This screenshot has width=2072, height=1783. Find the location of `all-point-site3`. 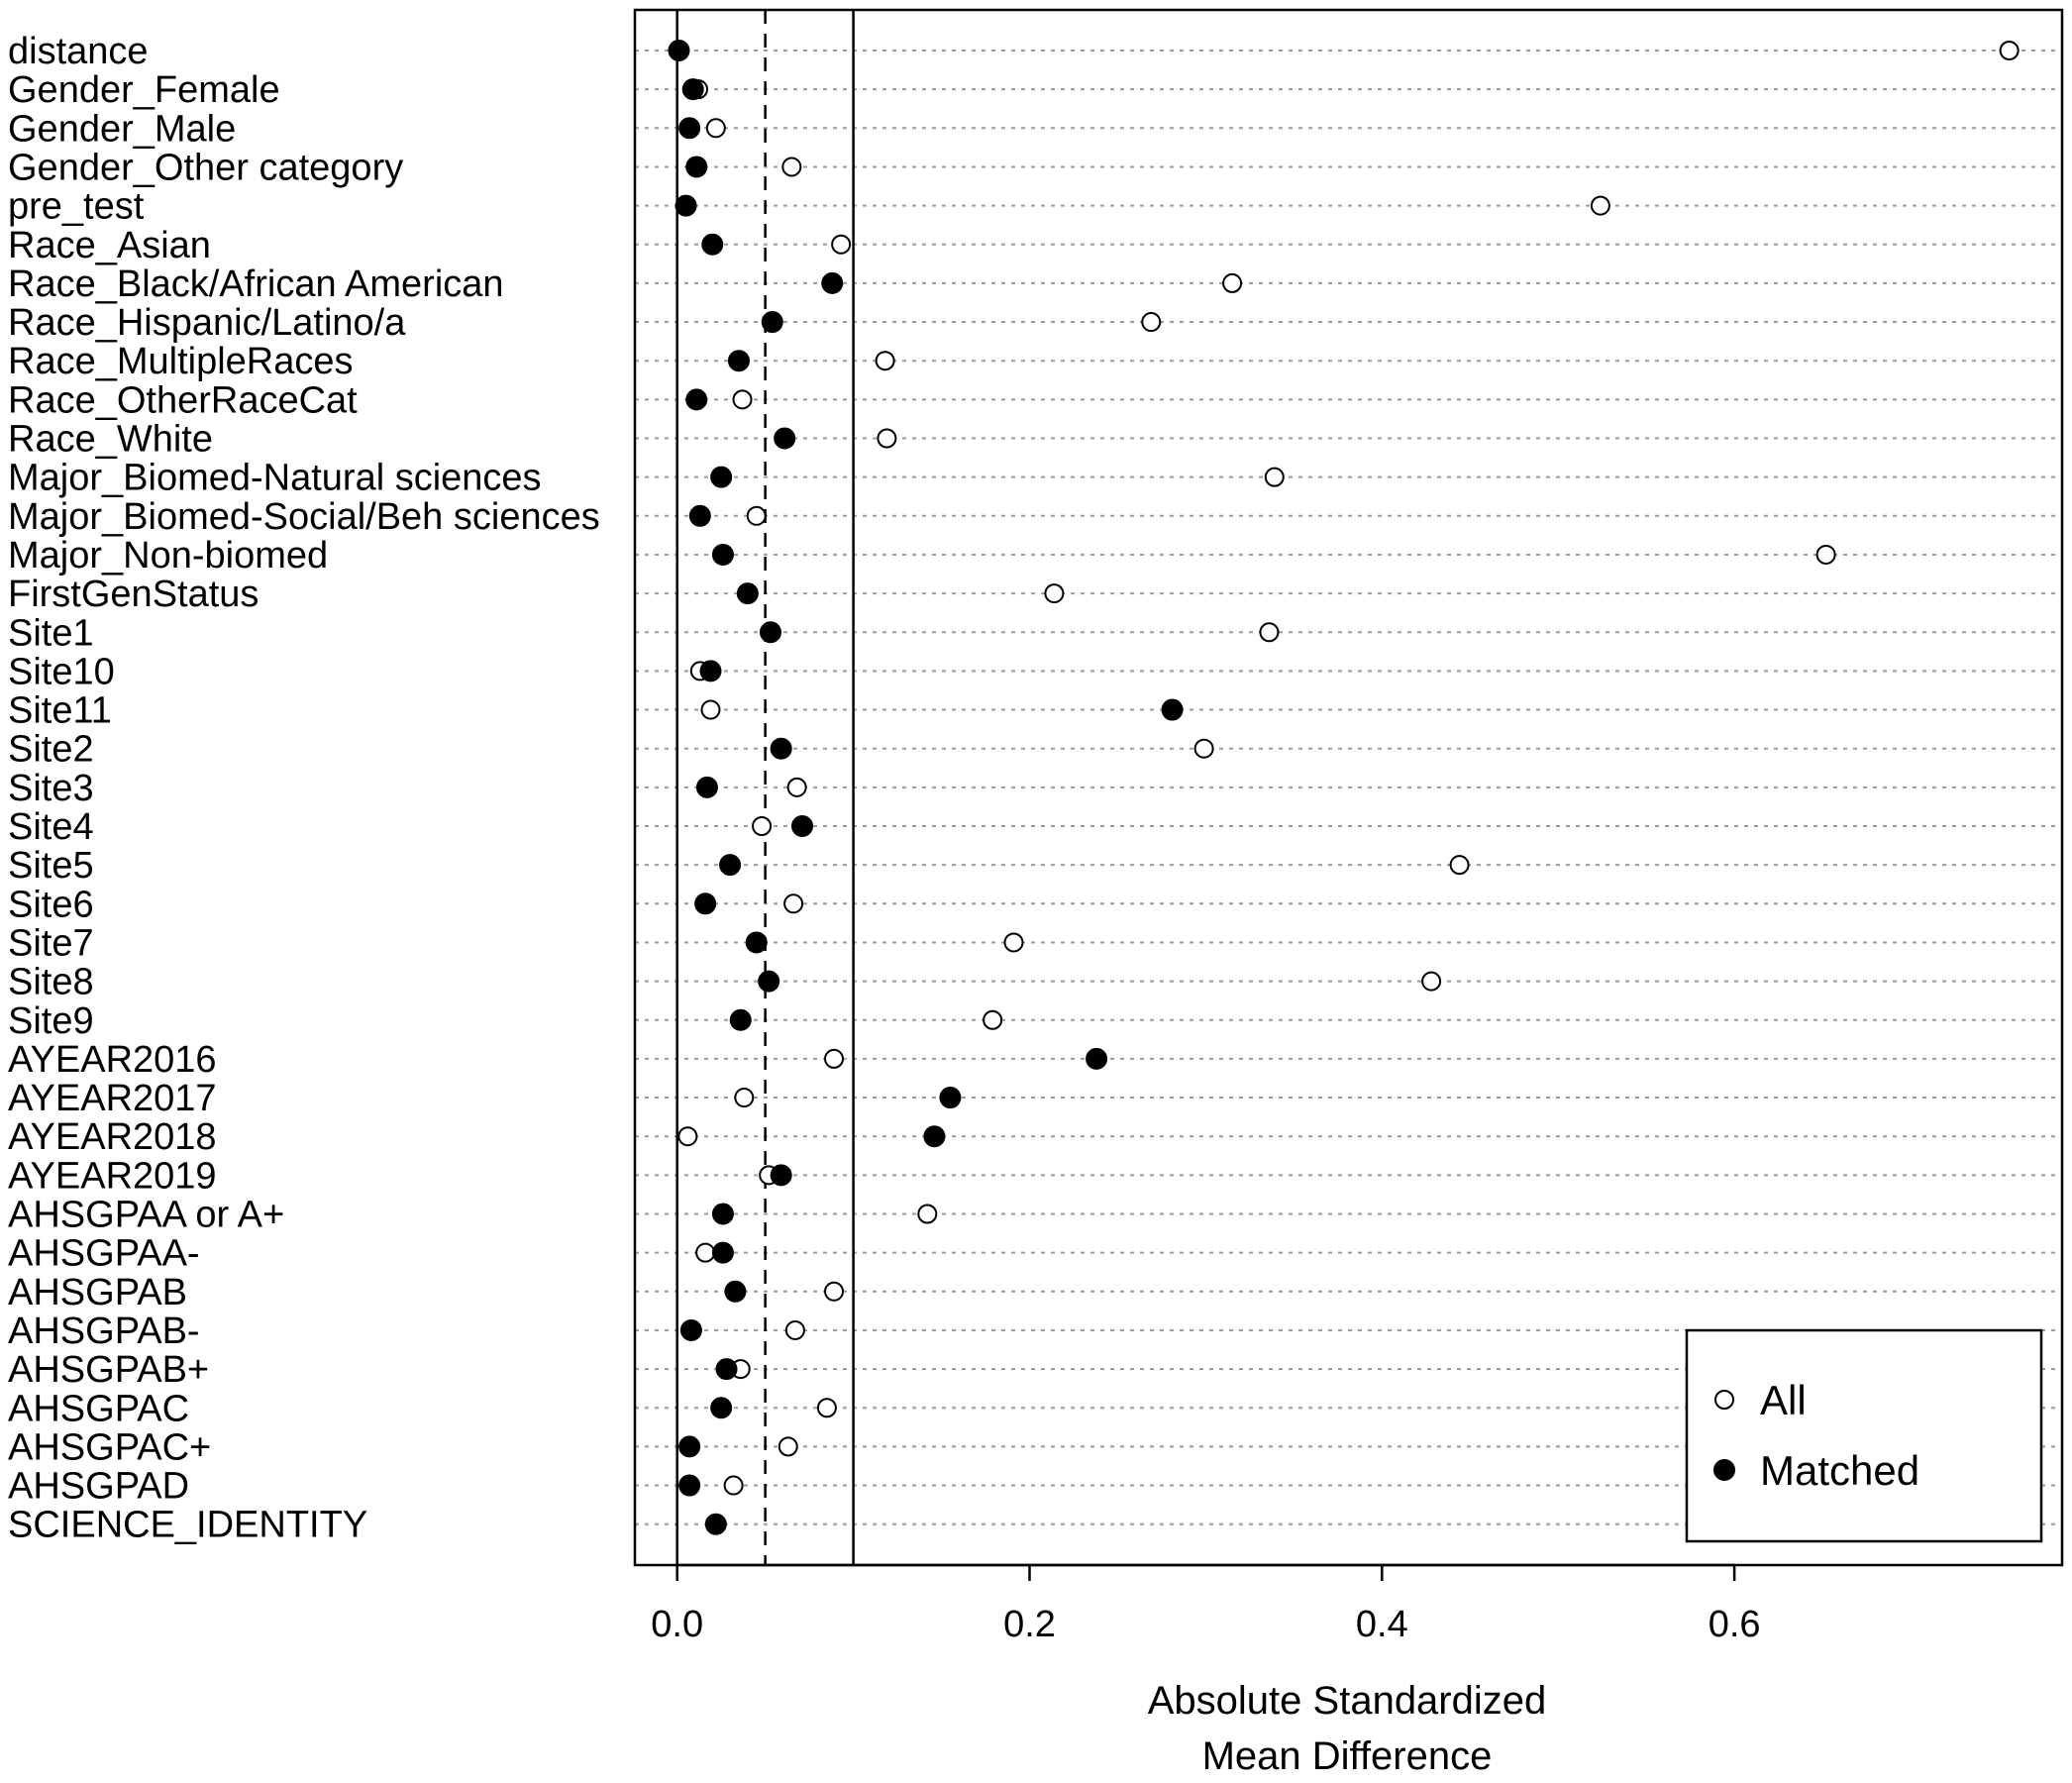

all-point-site3 is located at coordinates (797, 787).